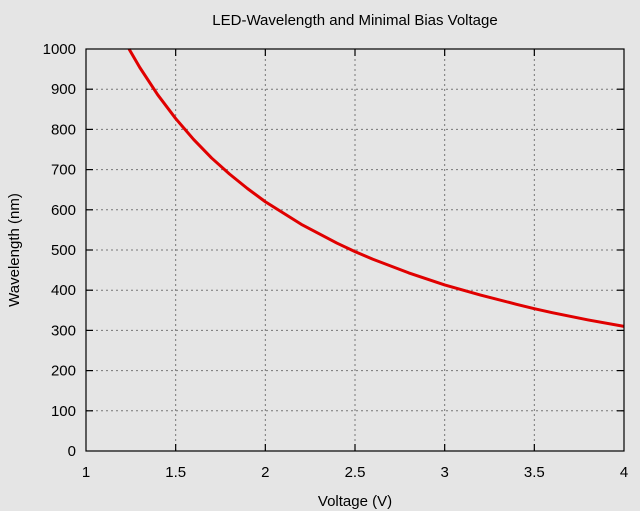  I want to click on x-tick-label: 1.5, so click(175, 472).